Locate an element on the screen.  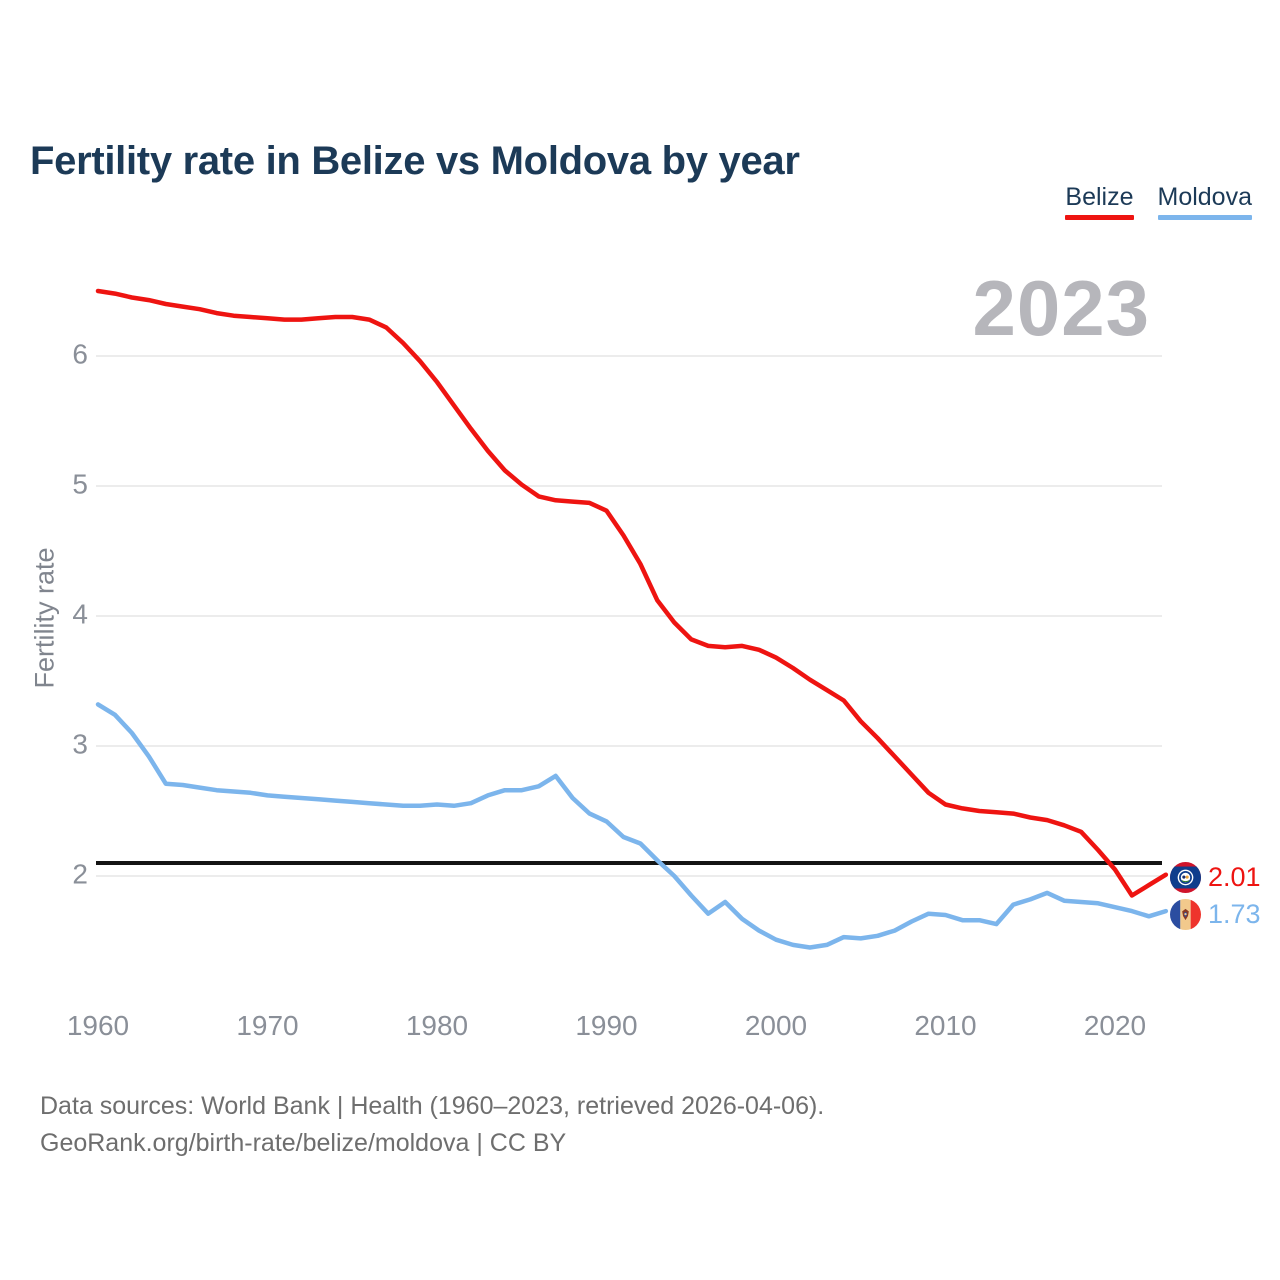
legend-label-moldova: Moldova is located at coordinates (1205, 197).